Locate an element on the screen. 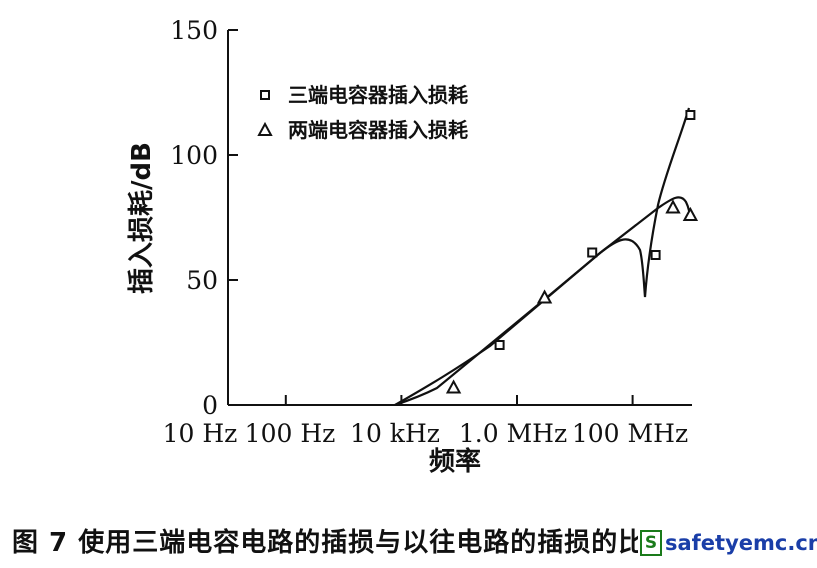 This screenshot has height=568, width=817. legend-label: 两端电容器插入损耗 is located at coordinates (378, 130).